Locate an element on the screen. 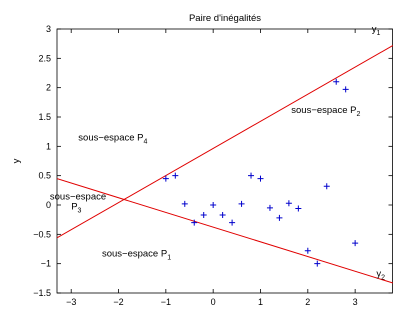 The image size is (393, 325). y-tick-label: −1.5 is located at coordinates (42, 293).